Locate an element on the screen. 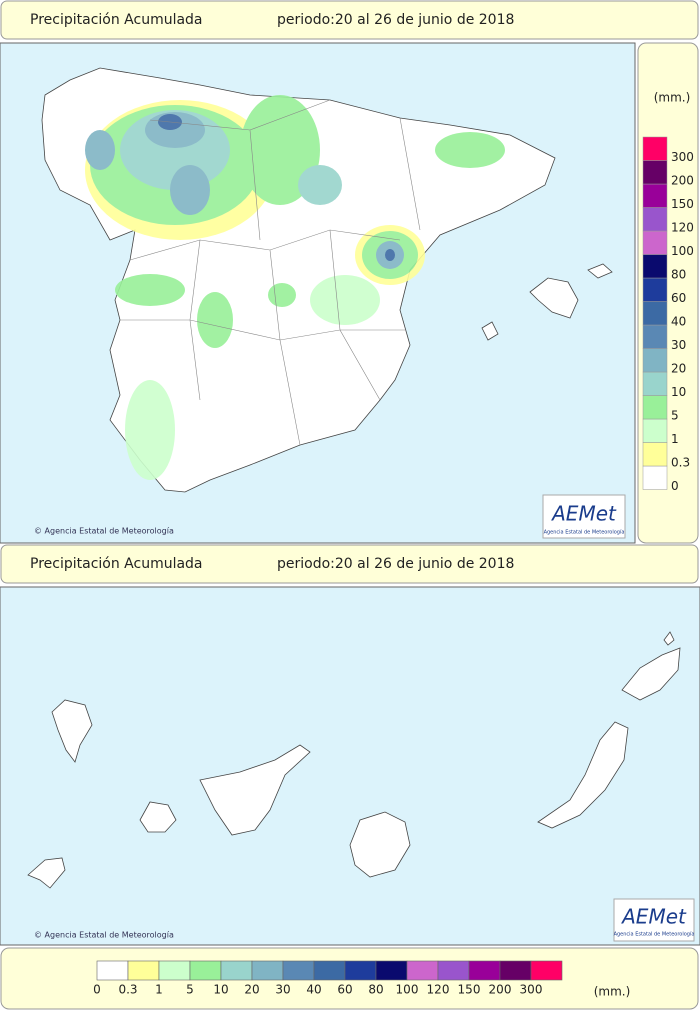 This screenshot has width=700, height=1011. legend-horizontal: 0 0.3 1 5 10 20 30 40 60 80 100 120 150 200 300 is located at coordinates (328, 978).